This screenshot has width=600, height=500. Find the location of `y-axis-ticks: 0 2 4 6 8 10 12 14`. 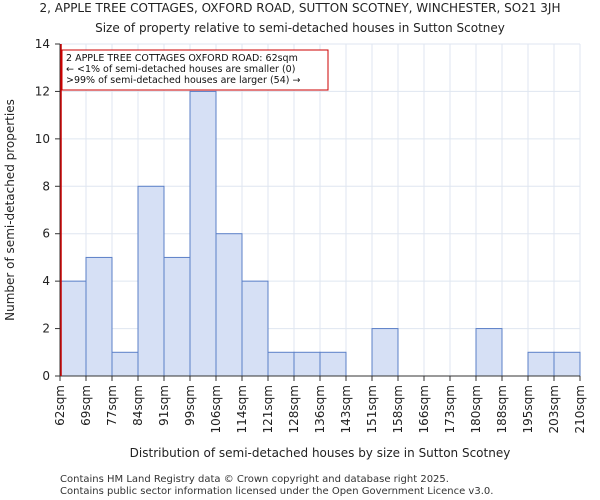

y-axis-ticks: 0 2 4 6 8 10 12 14 is located at coordinates (47, 210).